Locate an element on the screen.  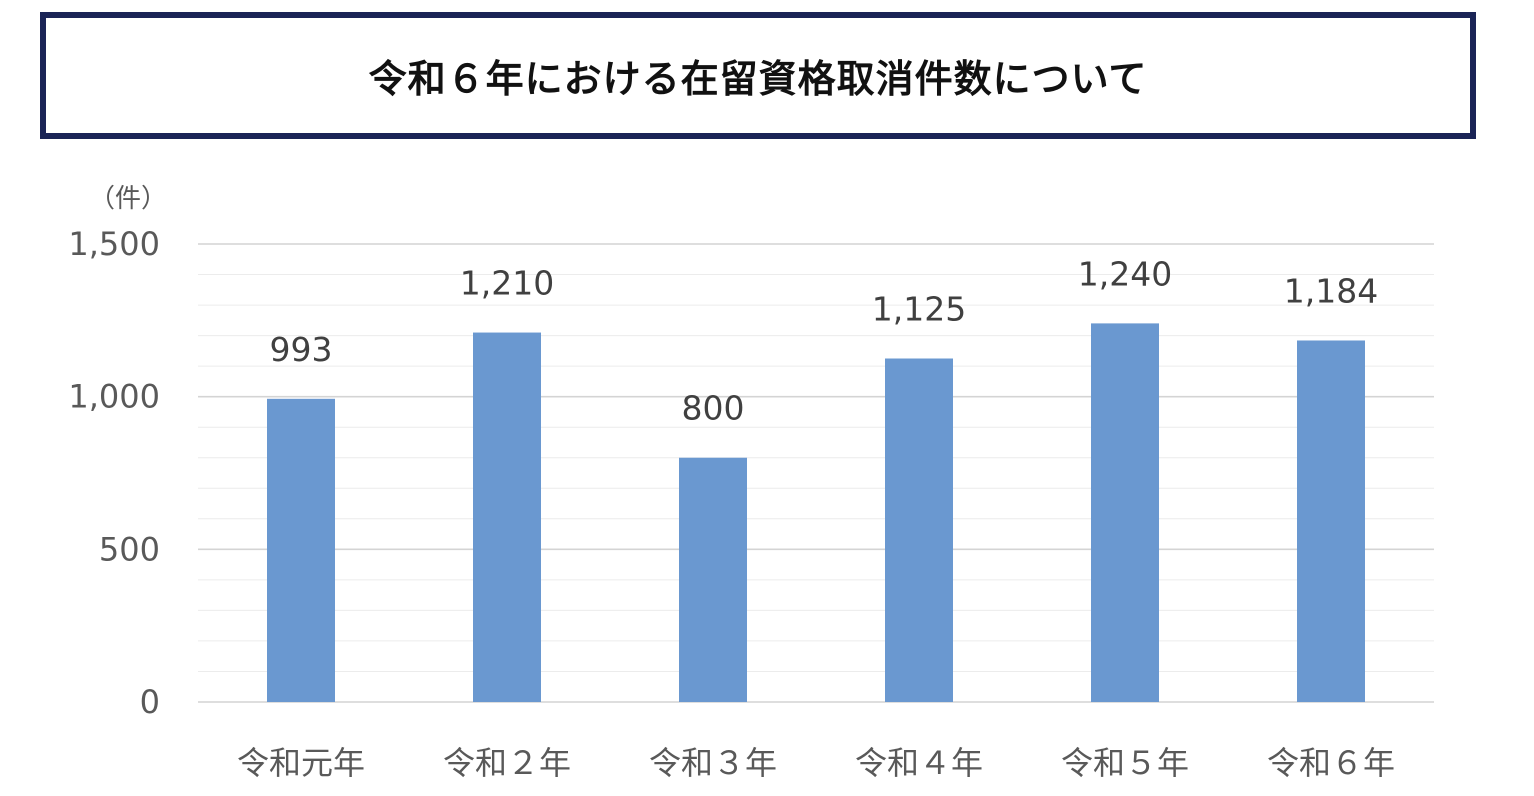
data-label: 800 is located at coordinates (713, 408).